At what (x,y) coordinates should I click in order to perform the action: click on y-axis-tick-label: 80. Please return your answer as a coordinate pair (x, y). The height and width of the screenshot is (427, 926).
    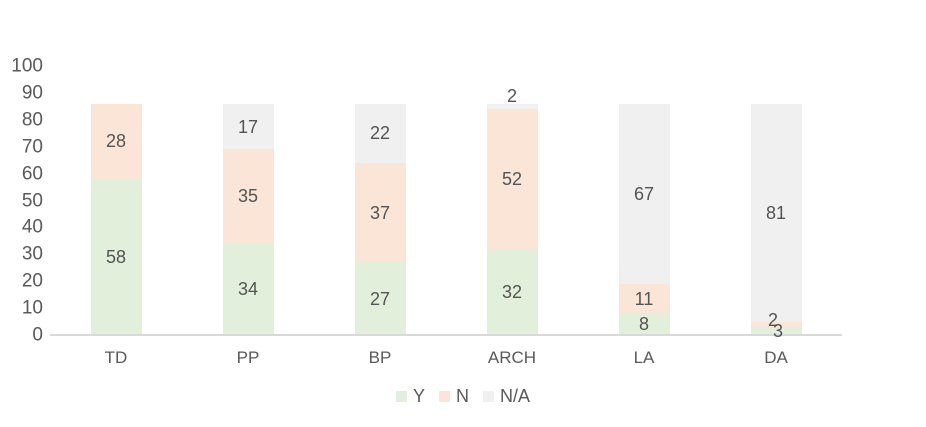
    Looking at the image, I should click on (32, 120).